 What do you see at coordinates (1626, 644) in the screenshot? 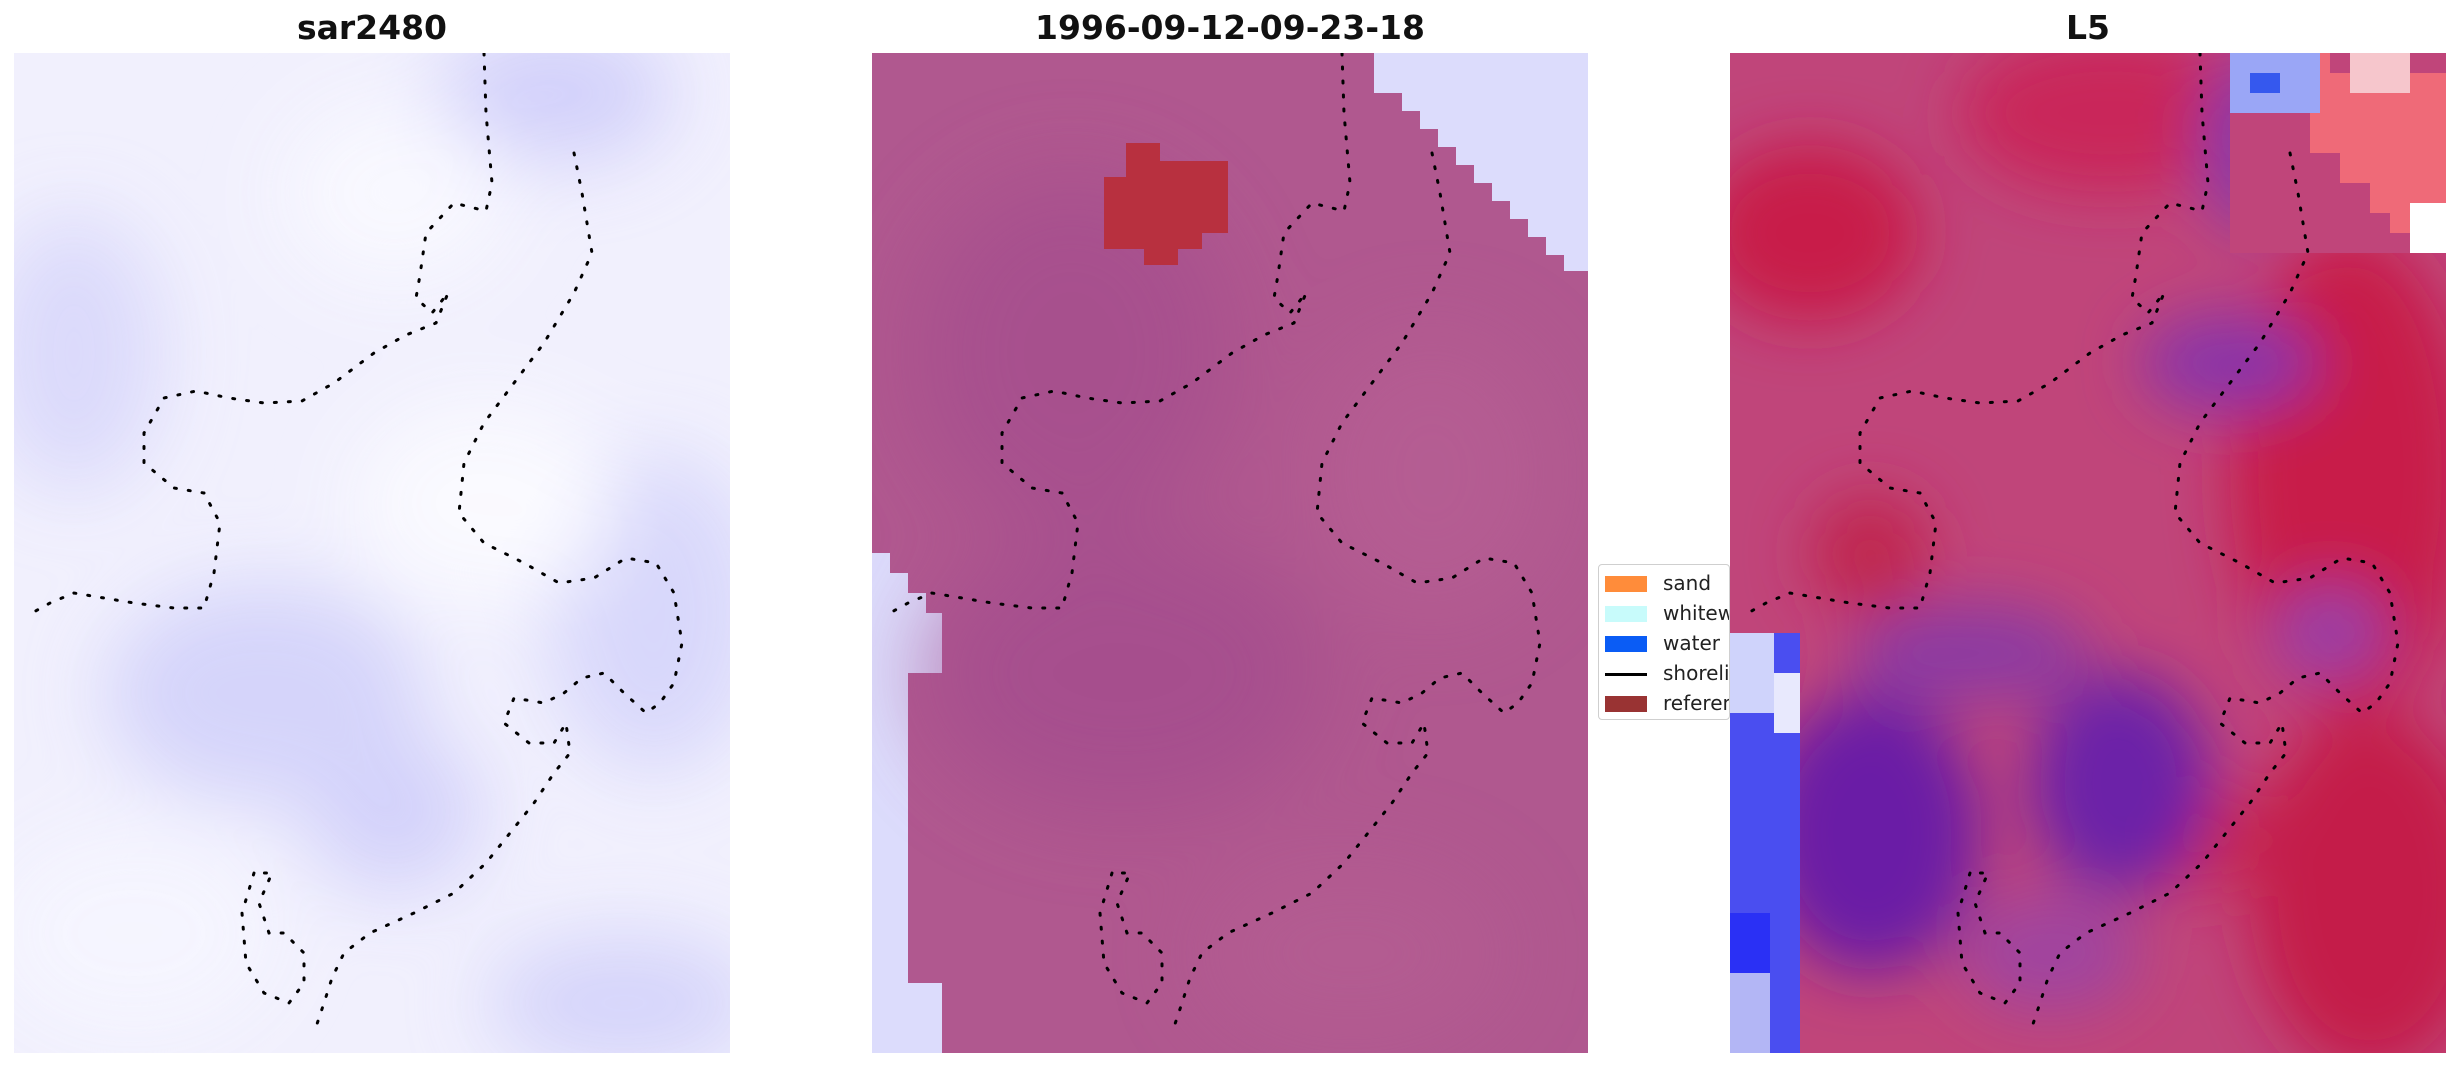
I see `water-swatch` at bounding box center [1626, 644].